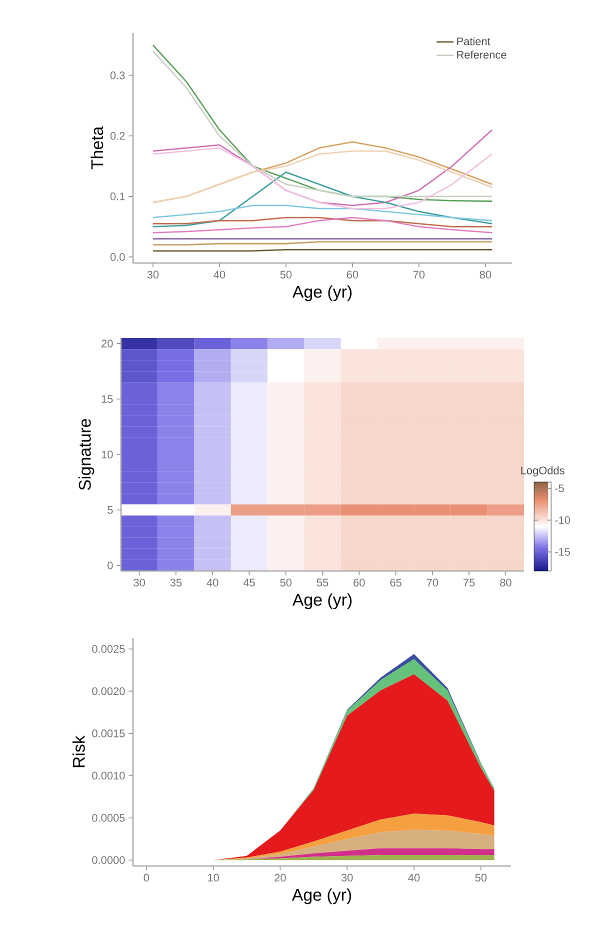  Describe the element at coordinates (473, 41) in the screenshot. I see `legend-label: Patient` at that location.